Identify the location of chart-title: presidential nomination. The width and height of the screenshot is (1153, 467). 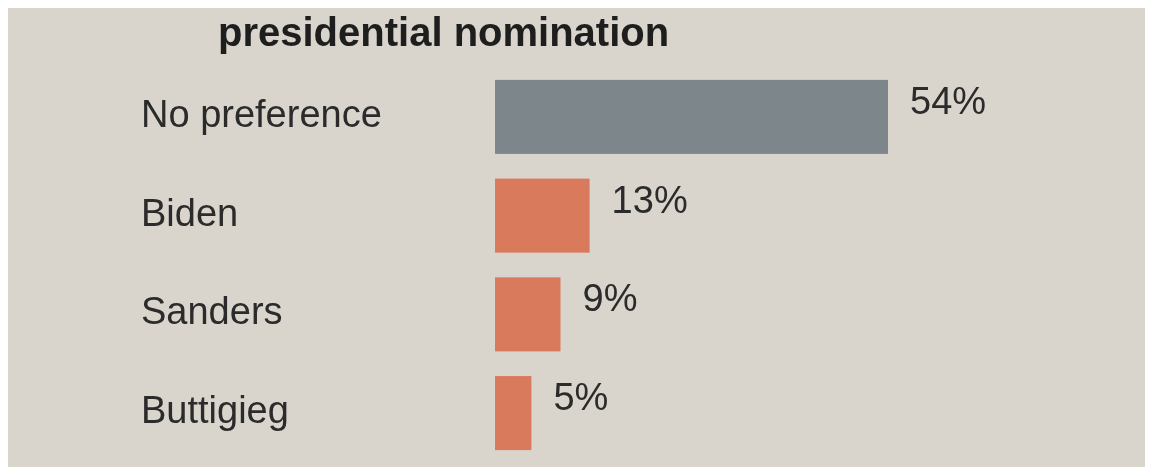
(444, 32).